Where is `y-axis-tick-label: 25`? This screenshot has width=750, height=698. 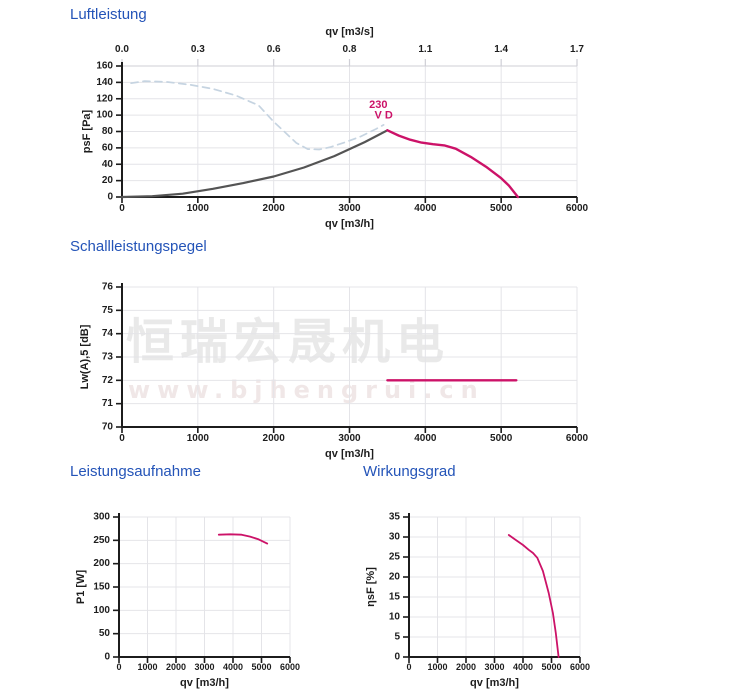
y-axis-tick-label: 25 is located at coordinates (395, 557).